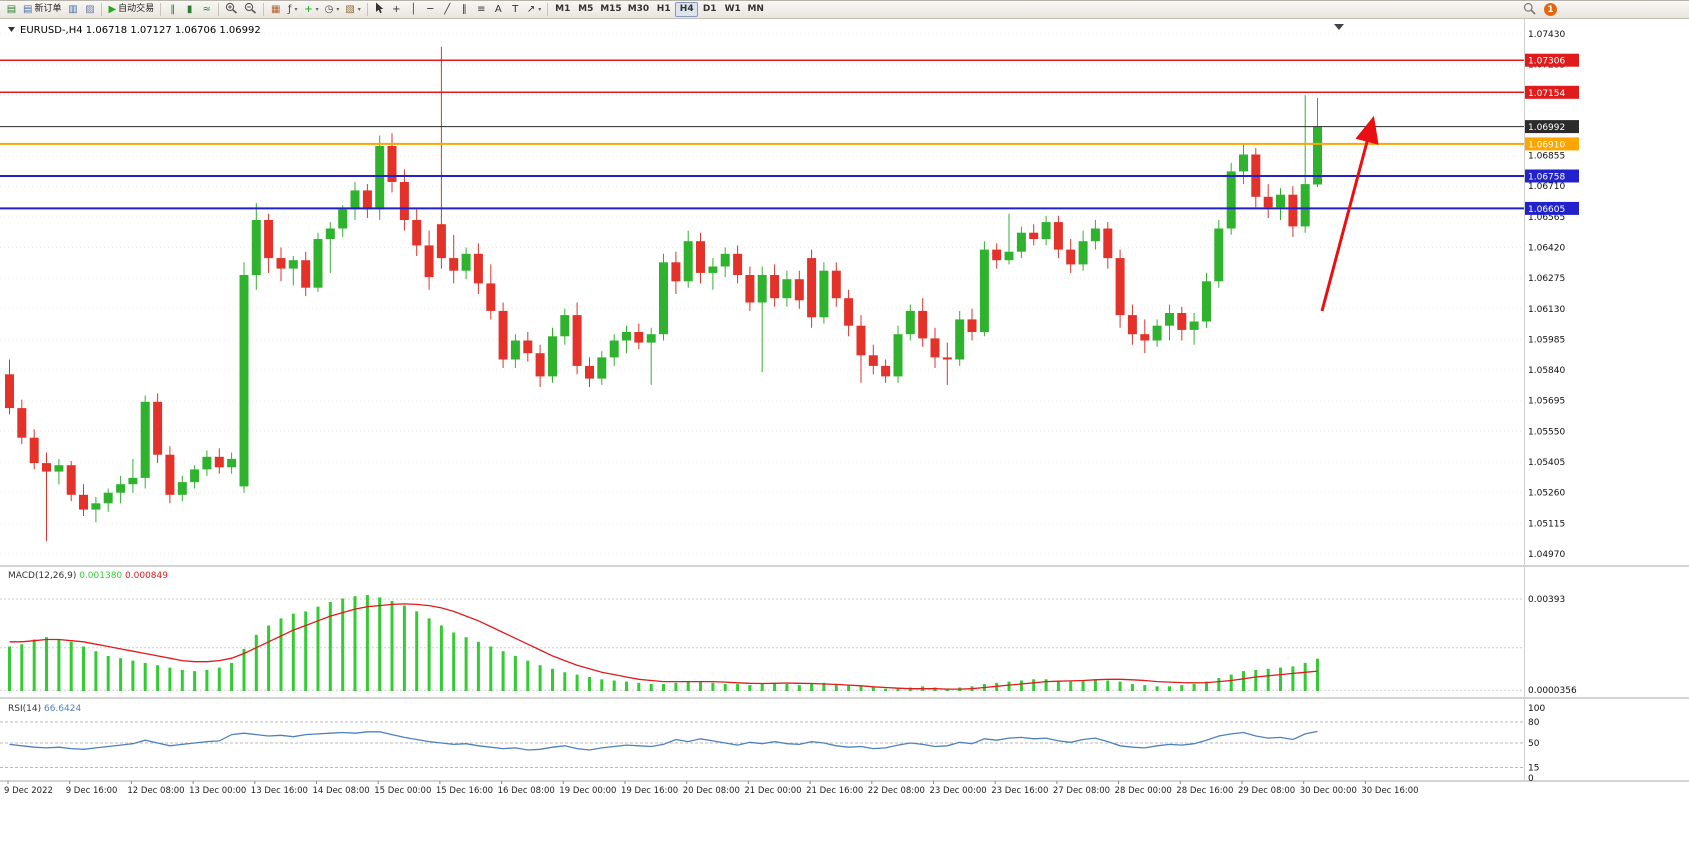  Describe the element at coordinates (89, 9) in the screenshot. I see `data-window-button: ▨` at that location.